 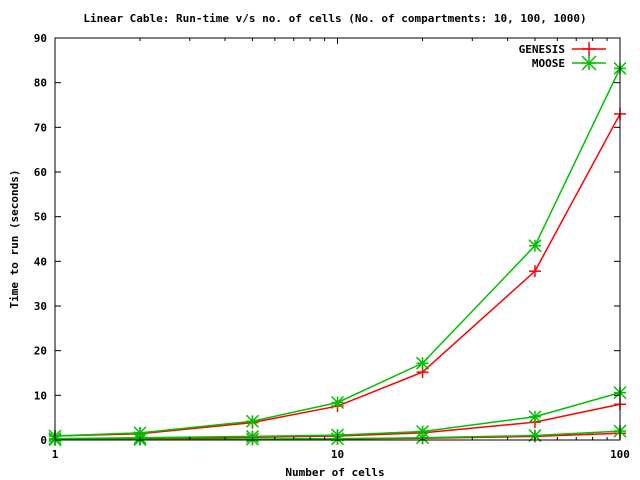 What do you see at coordinates (40, 351) in the screenshot?
I see `y-tick-label: 20` at bounding box center [40, 351].